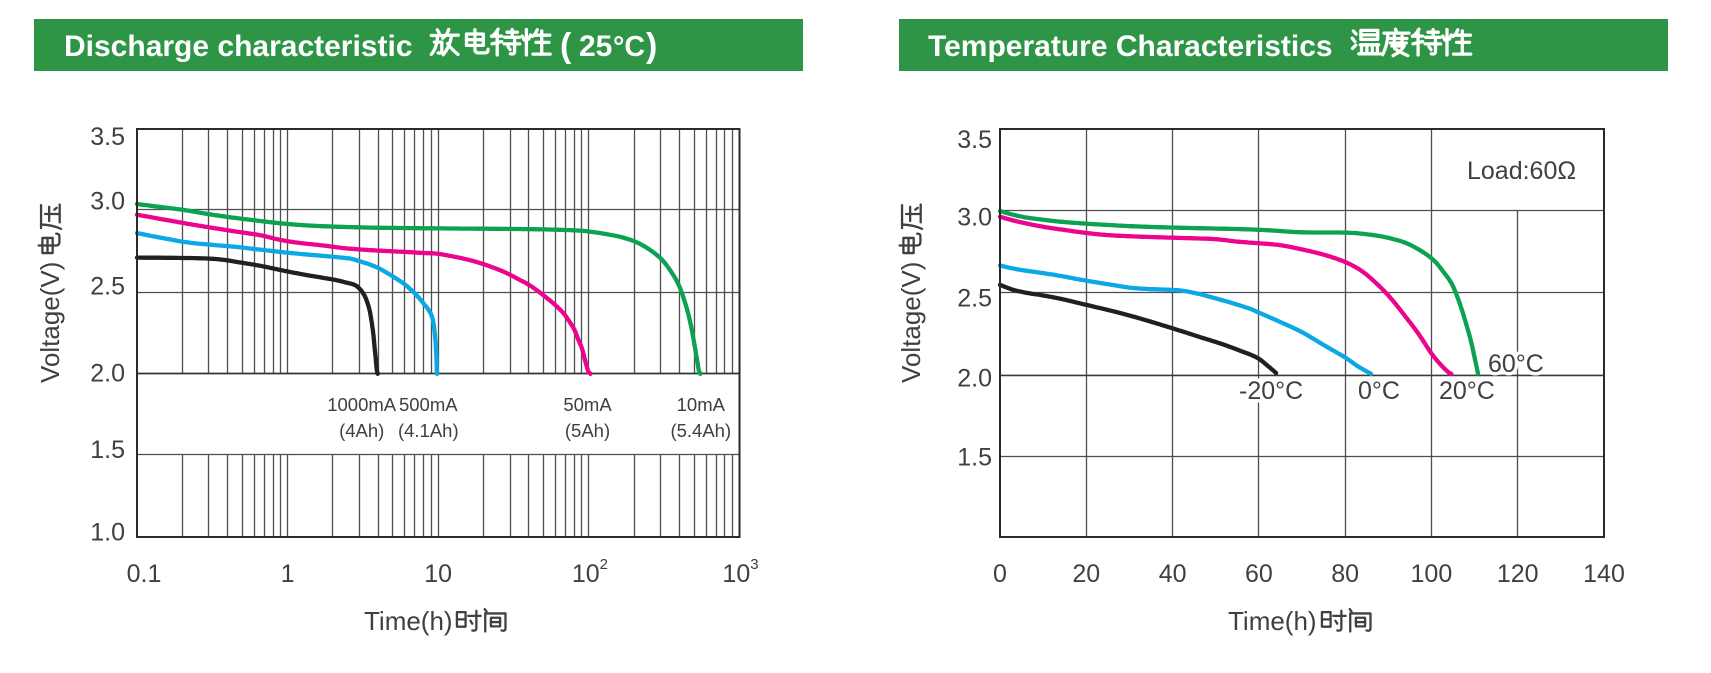 This screenshot has height=673, width=1711. I want to click on svg-text: 100, so click(1432, 574).